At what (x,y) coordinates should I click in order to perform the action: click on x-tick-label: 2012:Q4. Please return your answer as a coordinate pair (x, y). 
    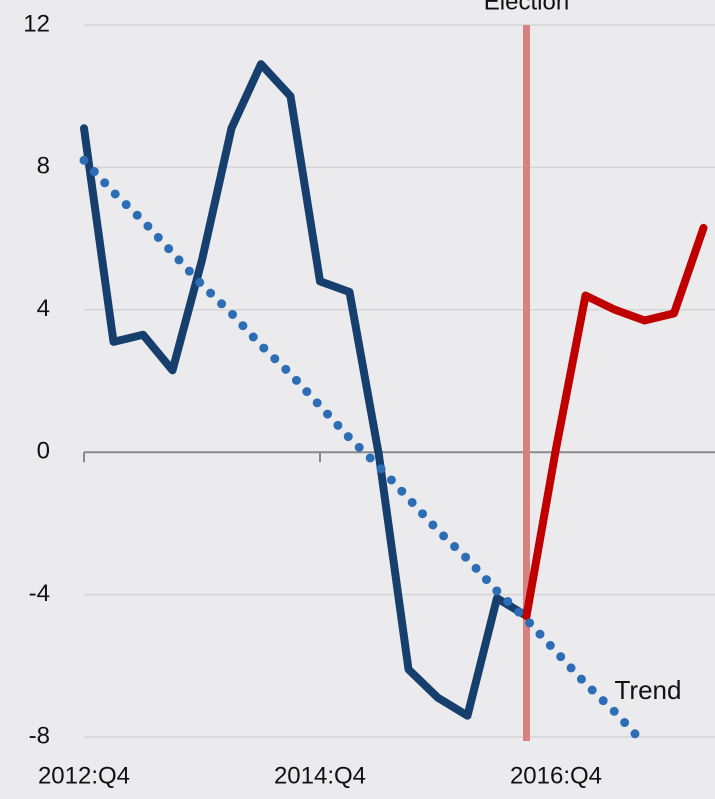
    Looking at the image, I should click on (84, 775).